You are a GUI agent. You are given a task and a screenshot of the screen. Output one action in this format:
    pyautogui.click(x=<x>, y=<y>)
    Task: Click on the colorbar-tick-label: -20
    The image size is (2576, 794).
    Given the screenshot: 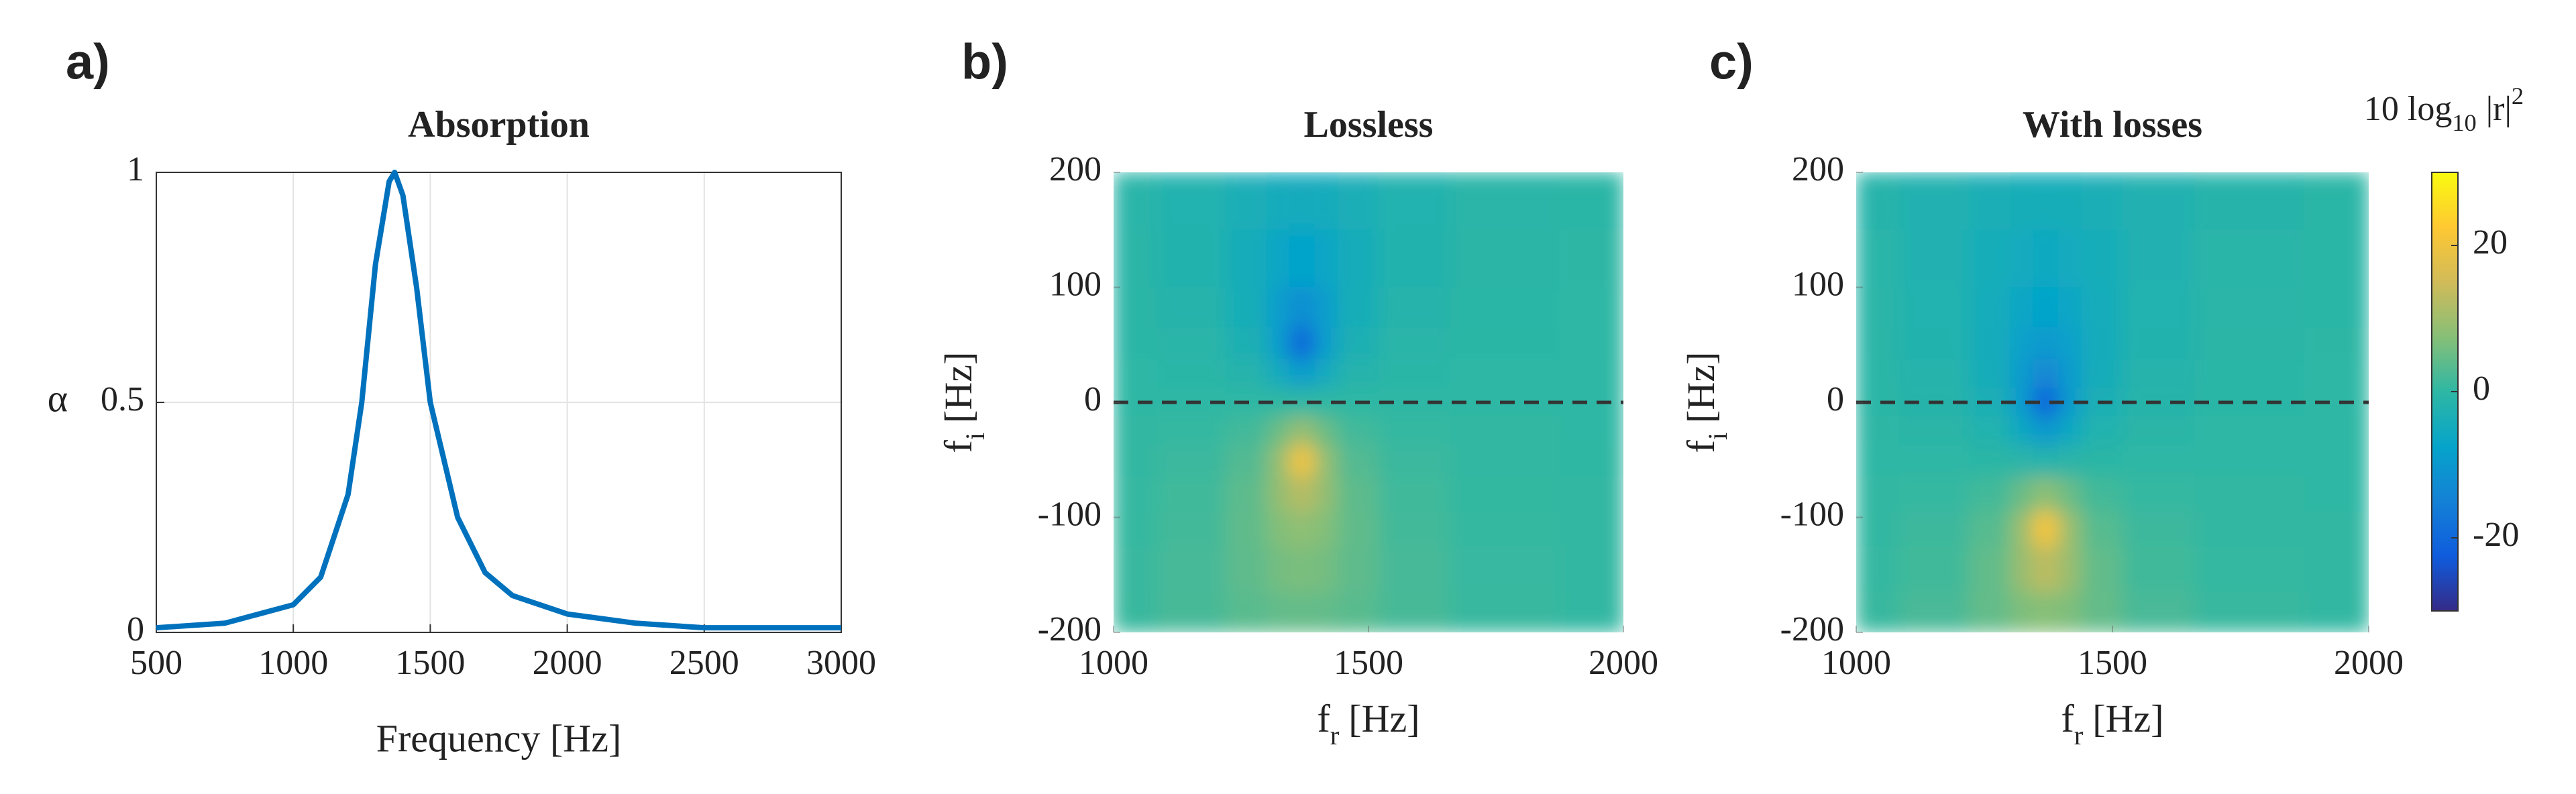 What is the action you would take?
    pyautogui.click(x=2496, y=535)
    